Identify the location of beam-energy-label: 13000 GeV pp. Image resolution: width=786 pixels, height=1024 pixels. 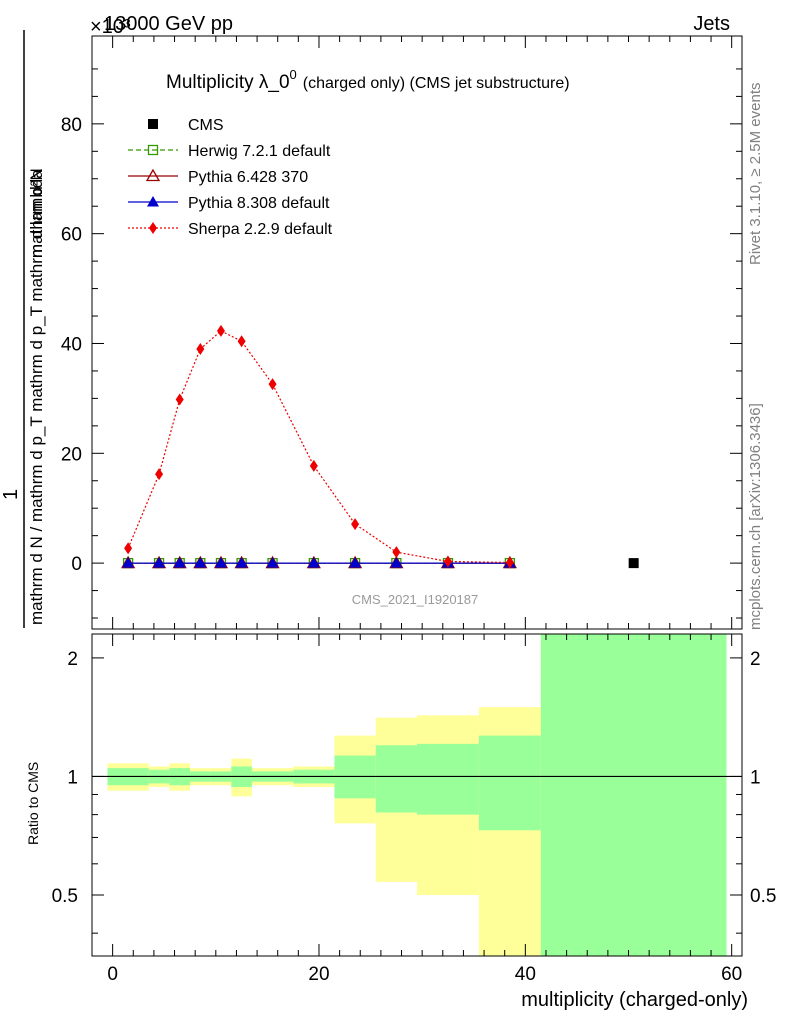
(168, 24).